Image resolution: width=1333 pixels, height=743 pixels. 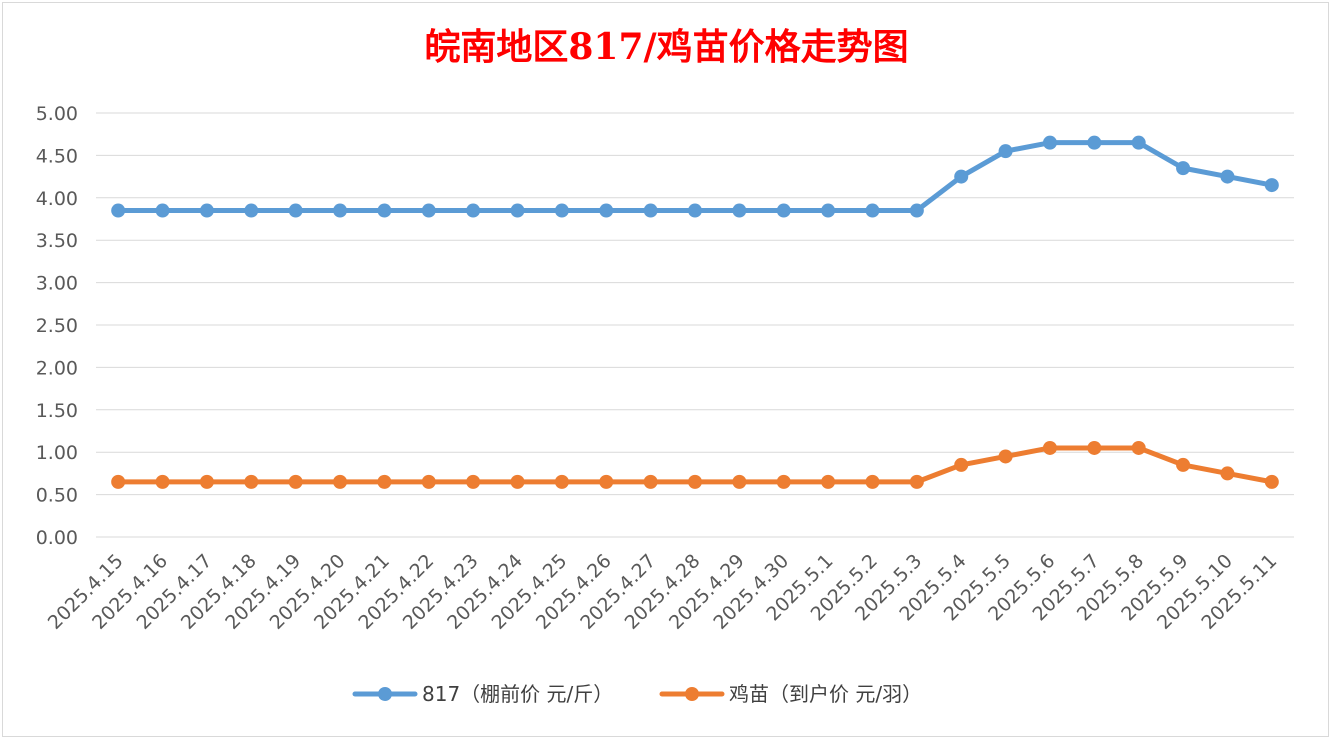 I want to click on y-tick-label: 1.00, so click(x=57, y=453).